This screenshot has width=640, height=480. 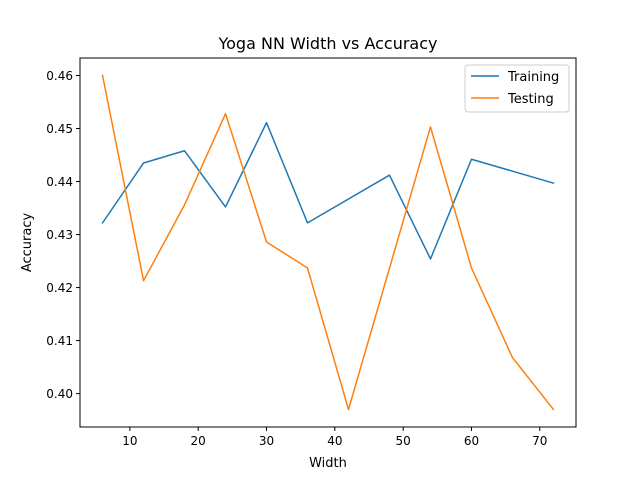 What do you see at coordinates (59, 129) in the screenshot?
I see `y-tick-label: 0.45` at bounding box center [59, 129].